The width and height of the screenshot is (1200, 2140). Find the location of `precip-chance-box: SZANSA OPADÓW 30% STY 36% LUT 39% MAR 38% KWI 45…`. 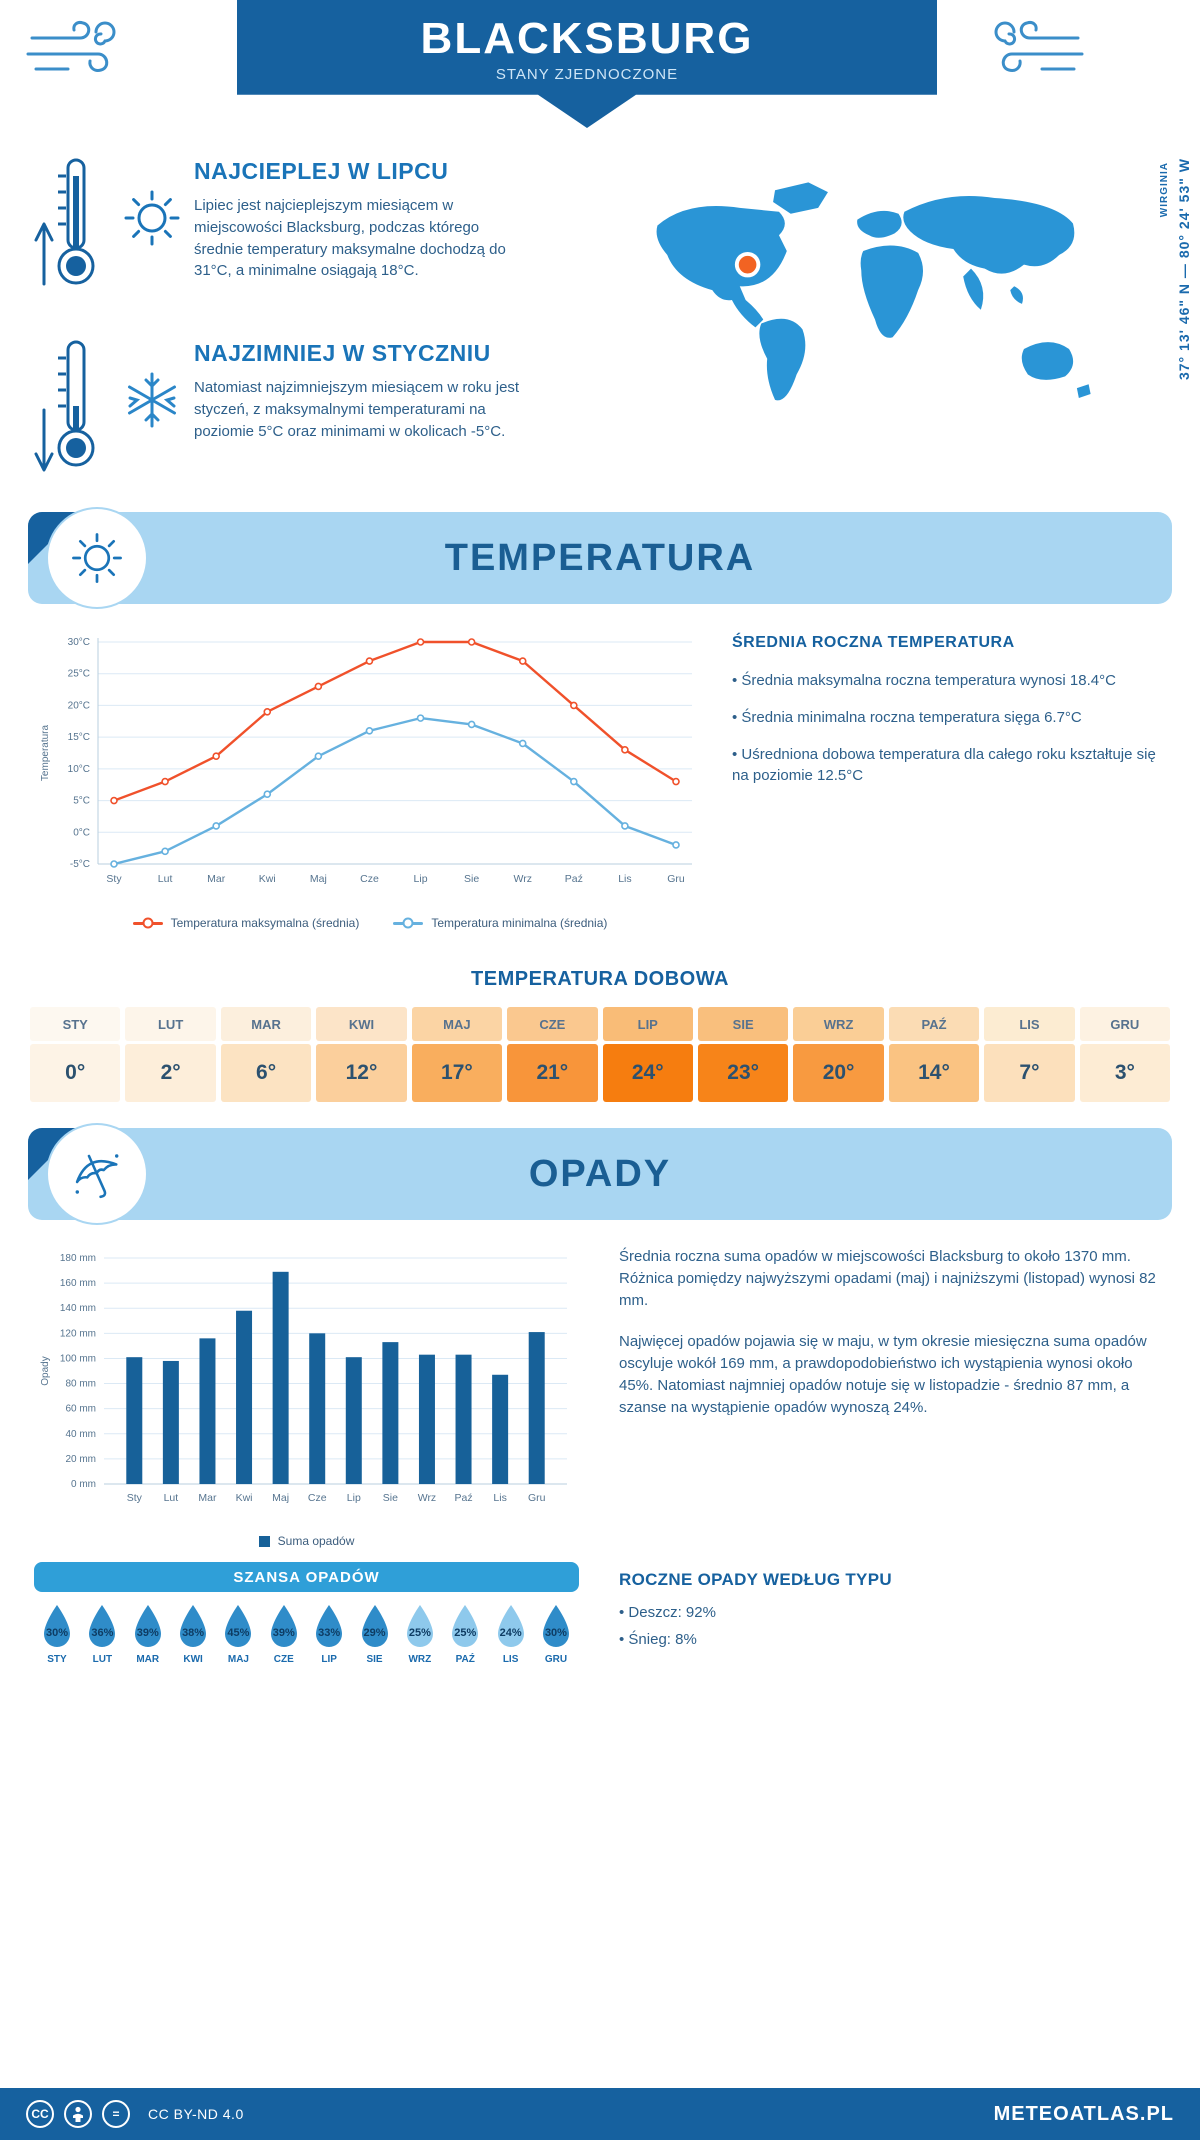

precip-chance-box: SZANSA OPADÓW 30% STY 36% LUT 39% MAR 38% KWI 45… is located at coordinates (306, 1613).